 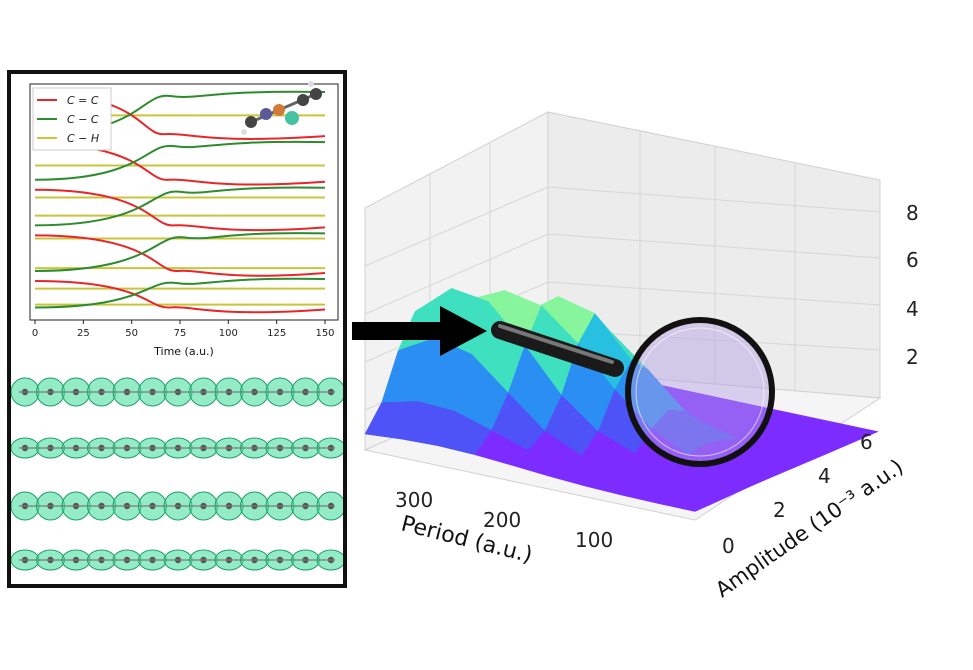 I want to click on legend: C = C C − C C − H, so click(x=72, y=119).